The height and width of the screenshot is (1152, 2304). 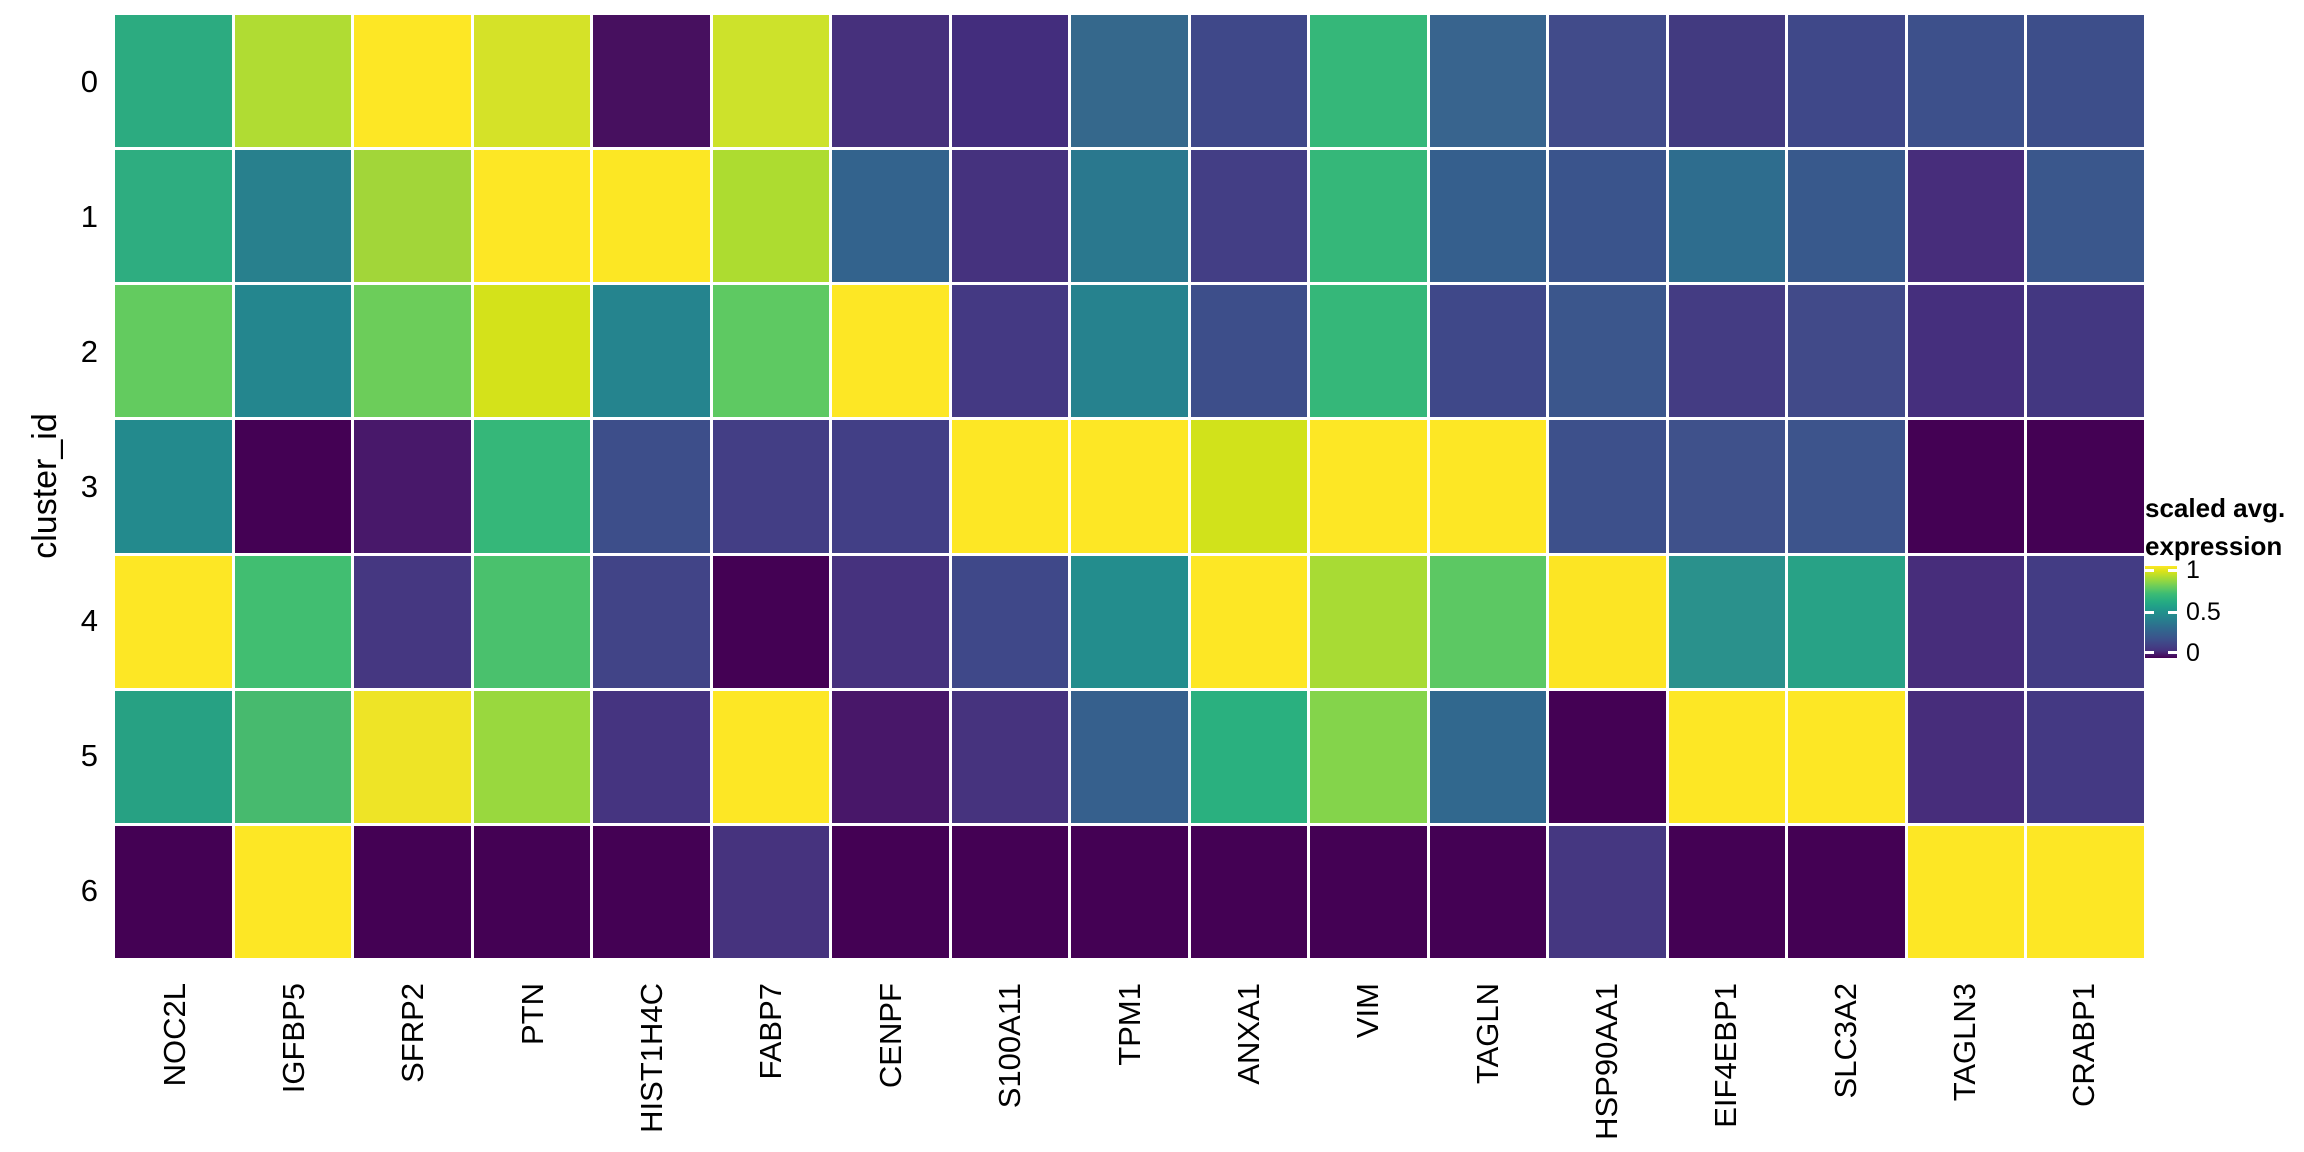 I want to click on heatmap-cell-0-PTN, so click(x=532, y=81).